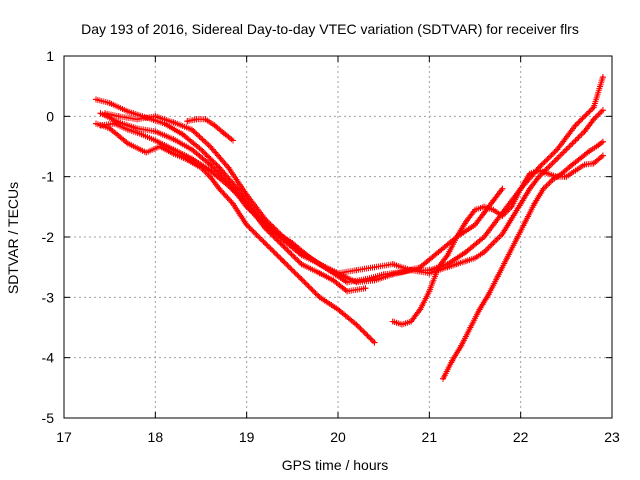 This screenshot has width=640, height=480. What do you see at coordinates (156, 437) in the screenshot?
I see `x-tick-label-1: 18` at bounding box center [156, 437].